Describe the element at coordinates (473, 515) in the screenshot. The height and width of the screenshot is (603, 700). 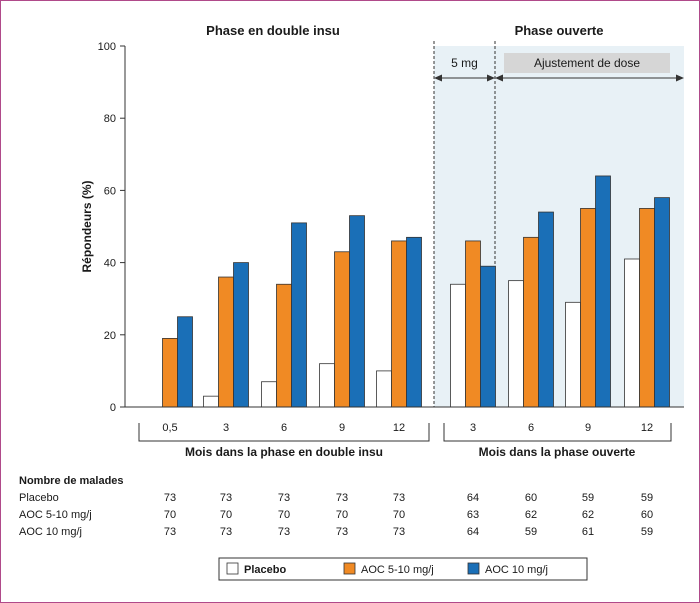
I see `patients-cell: 63` at that location.